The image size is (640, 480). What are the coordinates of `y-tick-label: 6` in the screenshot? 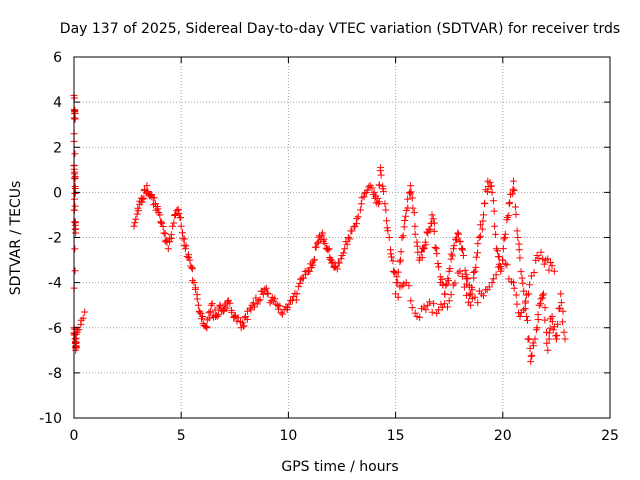 It's located at (57, 58).